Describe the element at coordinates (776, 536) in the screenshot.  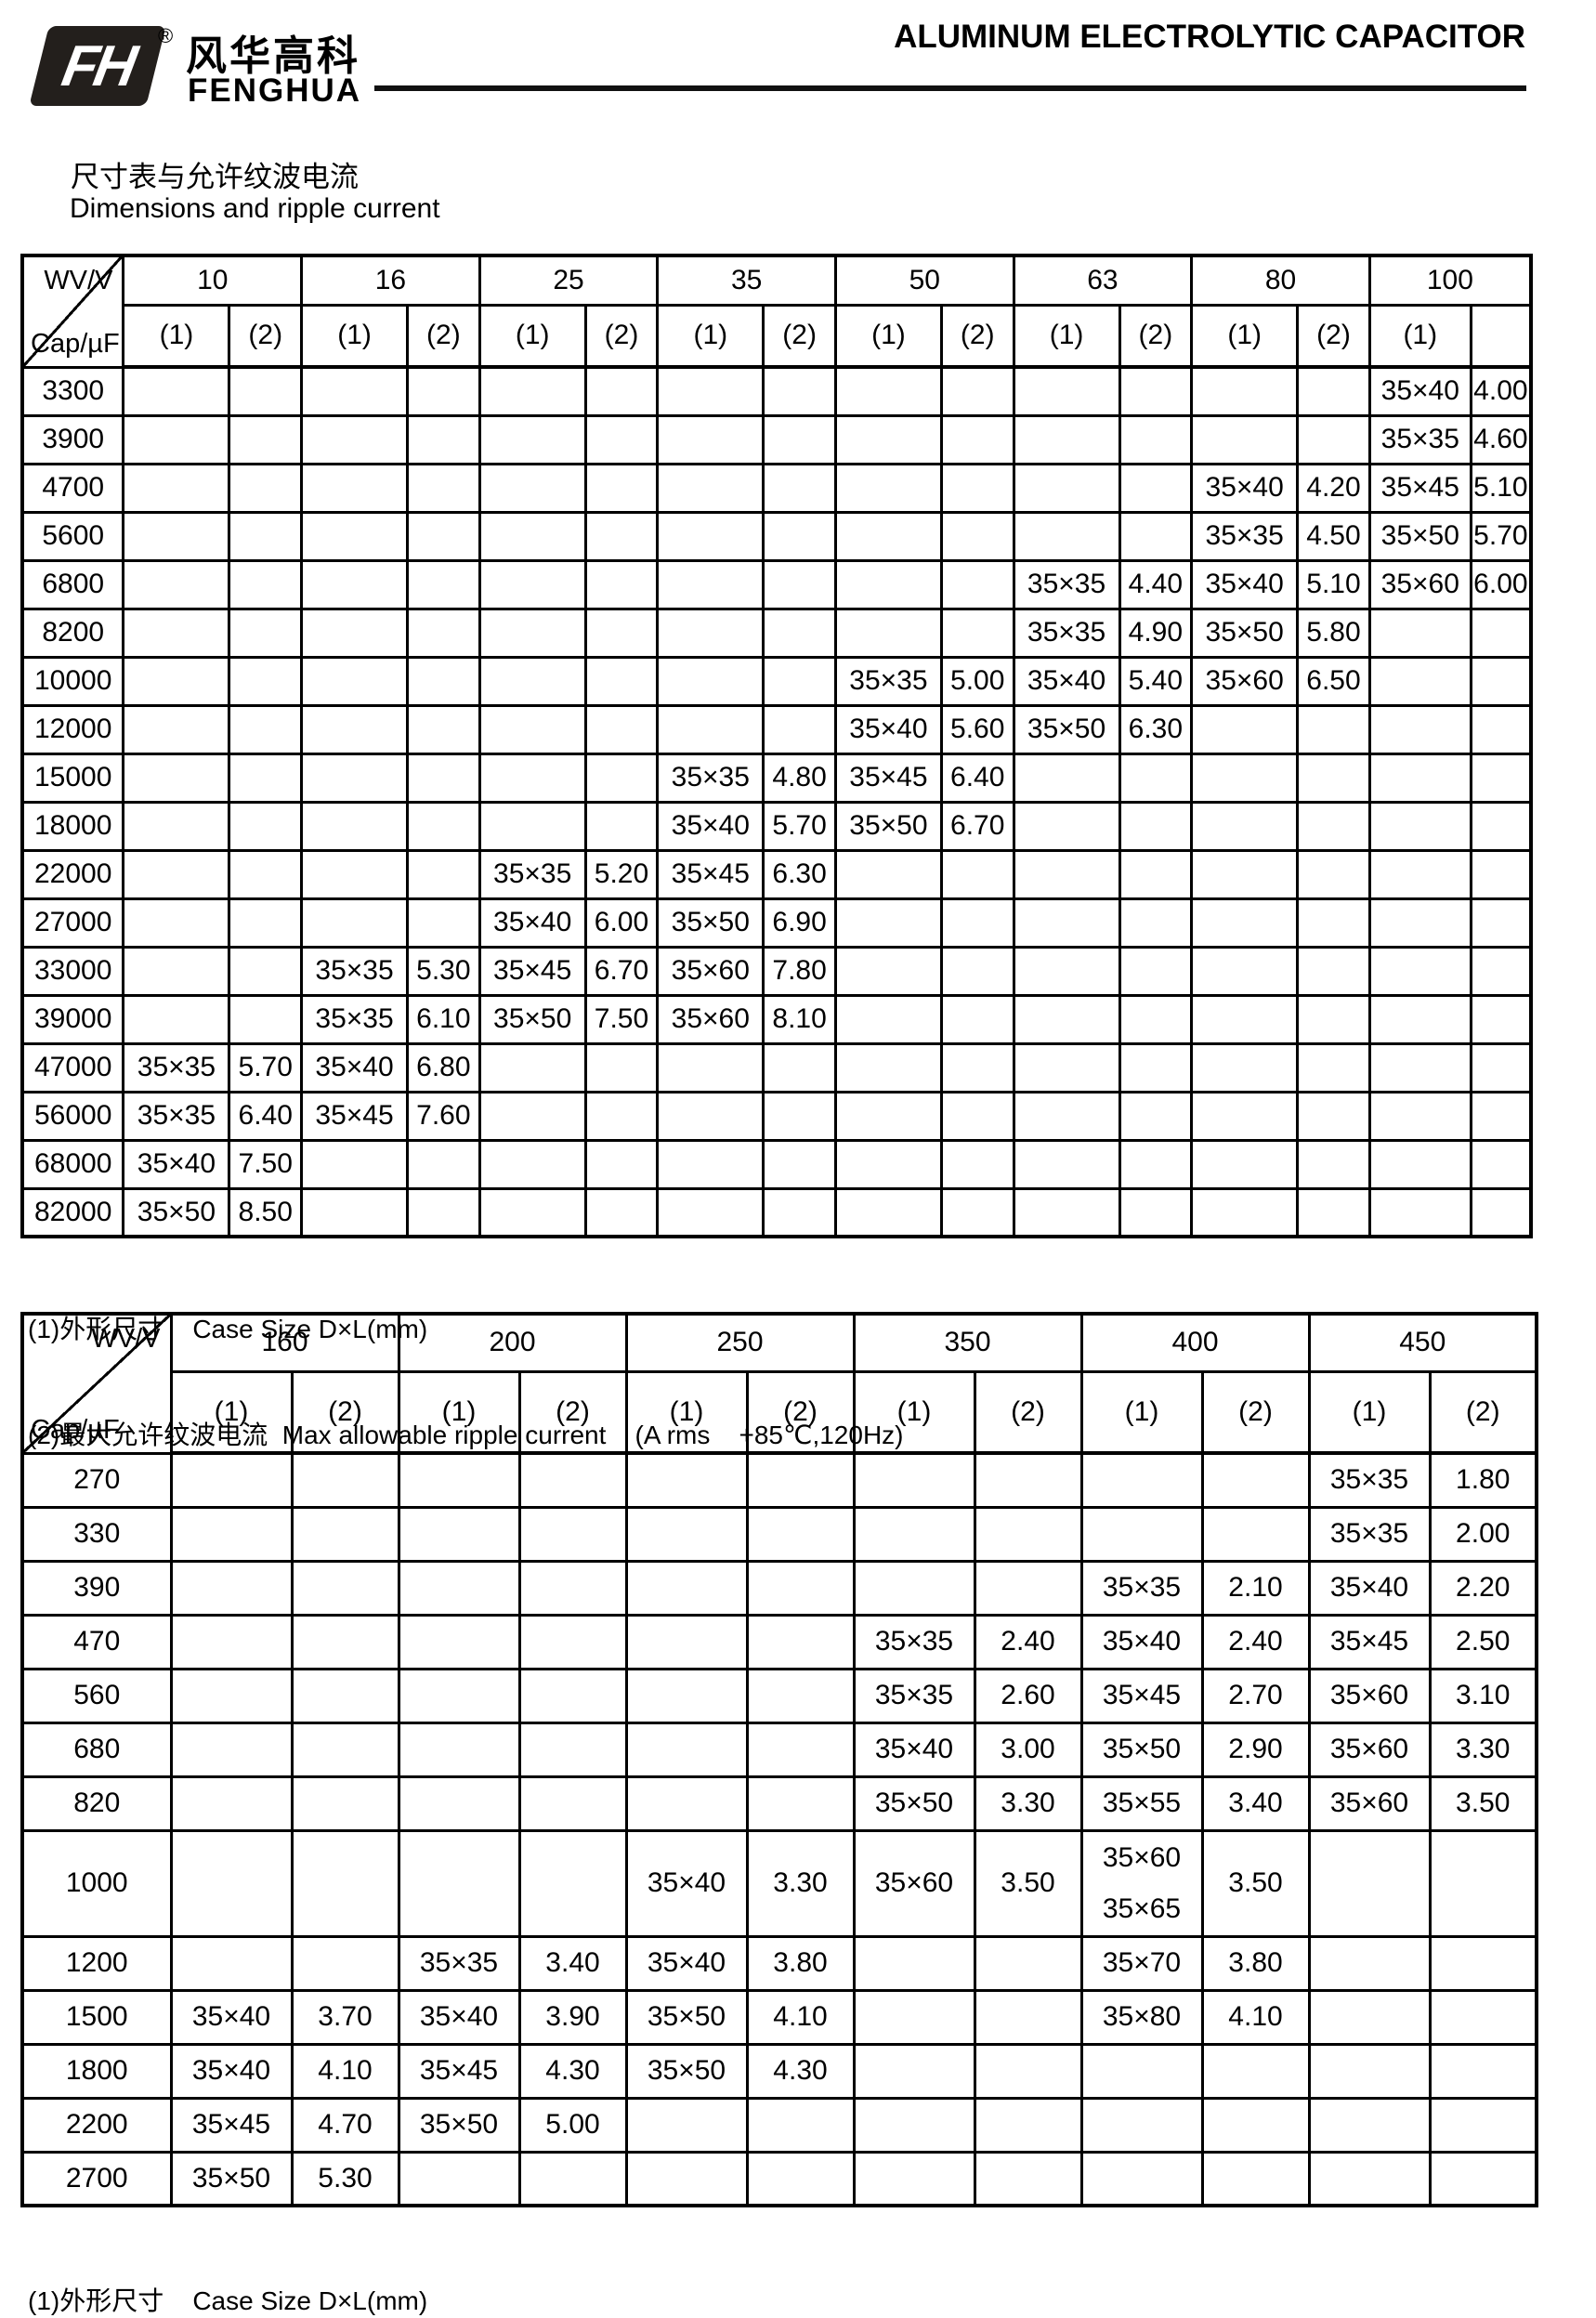
I see `table-row: 5600 35×35 4.50 35×50 5.70` at that location.